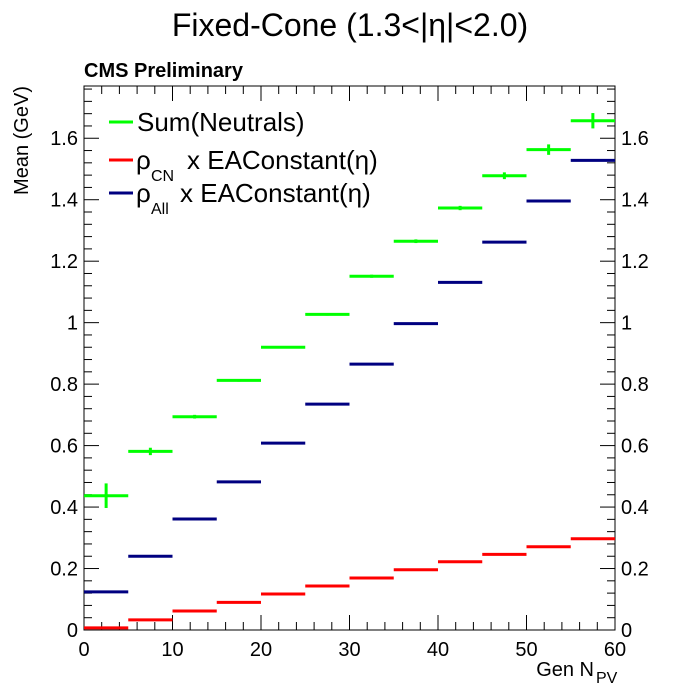 The height and width of the screenshot is (700, 700). Describe the element at coordinates (565, 670) in the screenshot. I see `x-axis-title: Gen N` at that location.